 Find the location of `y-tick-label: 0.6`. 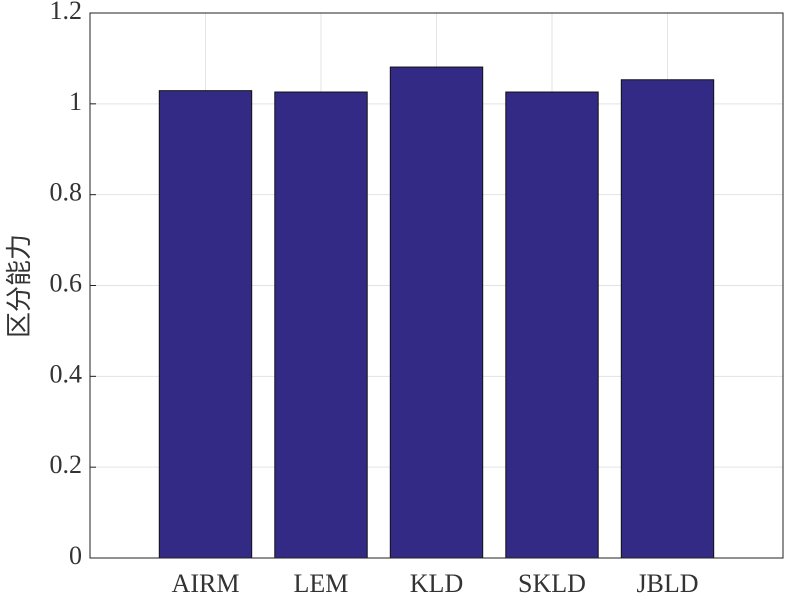

y-tick-label: 0.6 is located at coordinates (66, 282).